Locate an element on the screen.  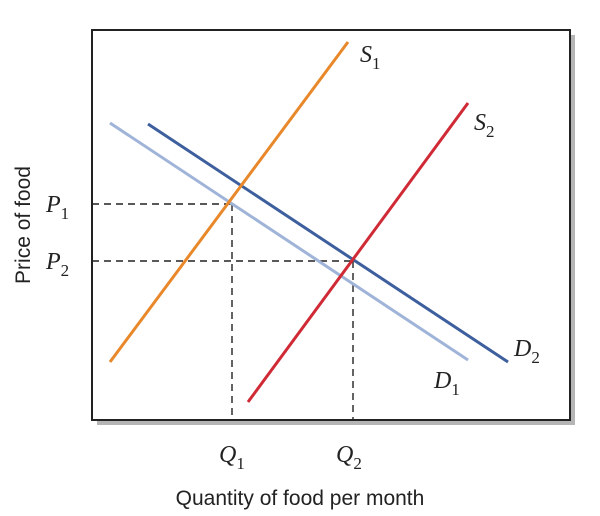
supply-label-subscript: 2 is located at coordinates (490, 131).